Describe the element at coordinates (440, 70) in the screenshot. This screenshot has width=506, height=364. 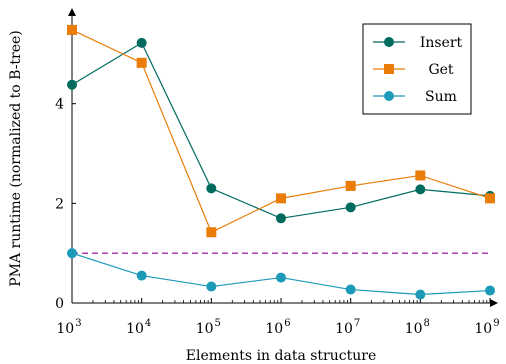
I see `get-legend-label: Get` at that location.